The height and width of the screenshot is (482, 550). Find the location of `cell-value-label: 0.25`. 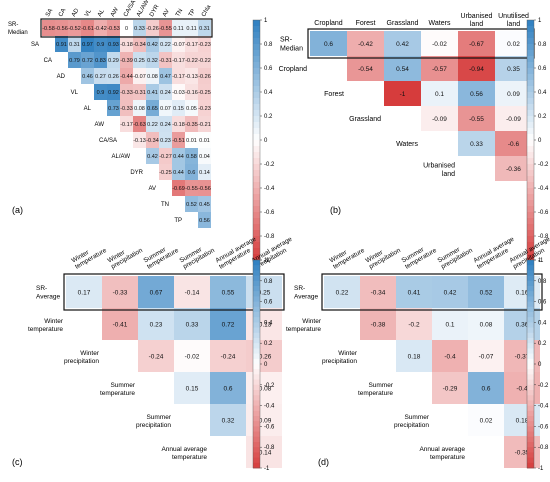

cell-value-label: 0.25 is located at coordinates (264, 292).